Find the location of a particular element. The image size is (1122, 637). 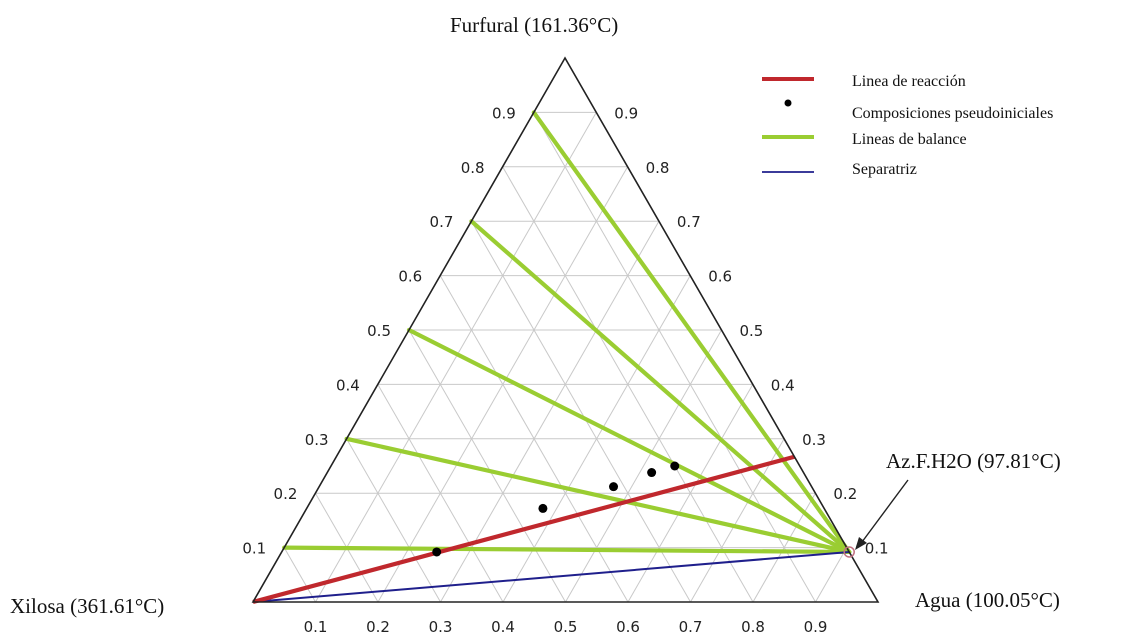

tick-label-right-2: 0.3 is located at coordinates (814, 440).